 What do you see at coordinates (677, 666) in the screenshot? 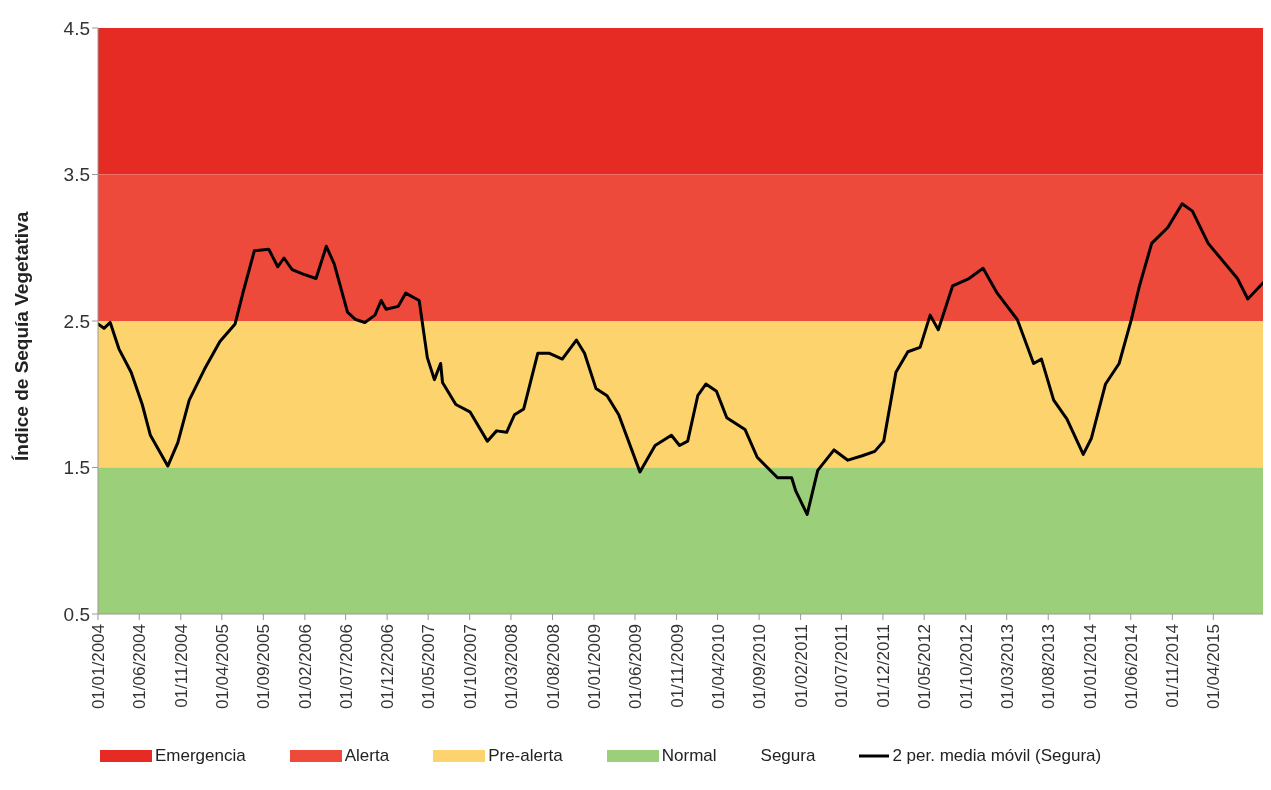
I see `x-tick-label: 01/11/2009` at bounding box center [677, 666].